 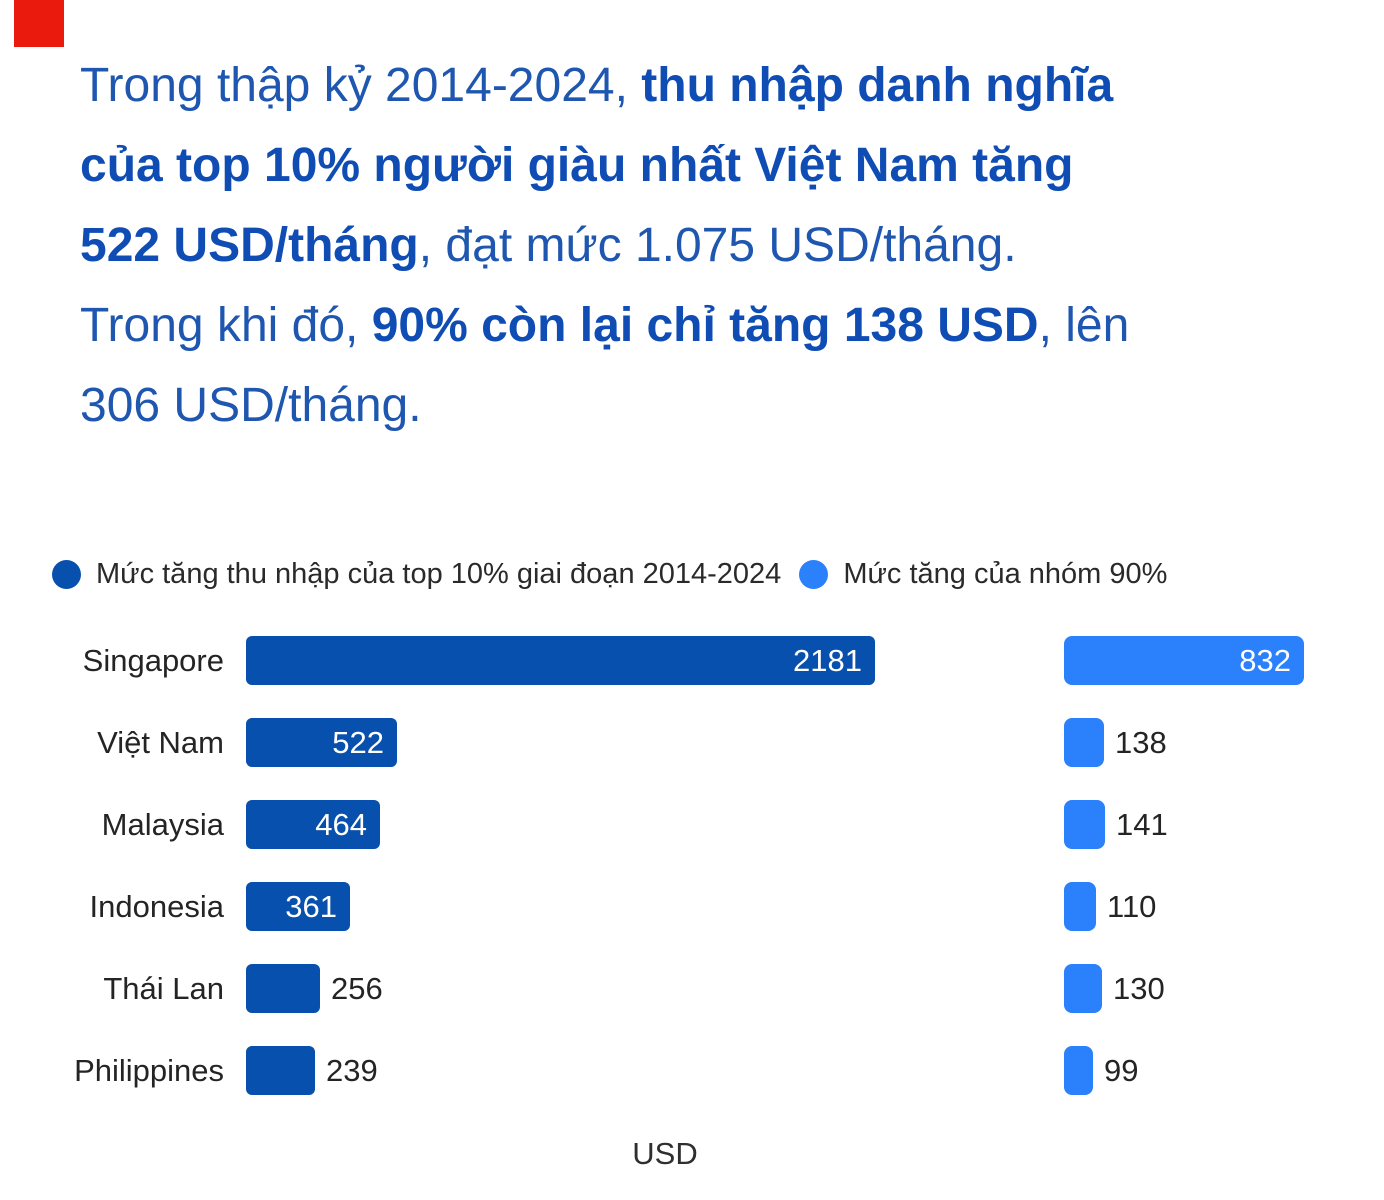 What do you see at coordinates (361, 85) in the screenshot?
I see `headline-text: Trong thập kỷ 2014-2024,` at bounding box center [361, 85].